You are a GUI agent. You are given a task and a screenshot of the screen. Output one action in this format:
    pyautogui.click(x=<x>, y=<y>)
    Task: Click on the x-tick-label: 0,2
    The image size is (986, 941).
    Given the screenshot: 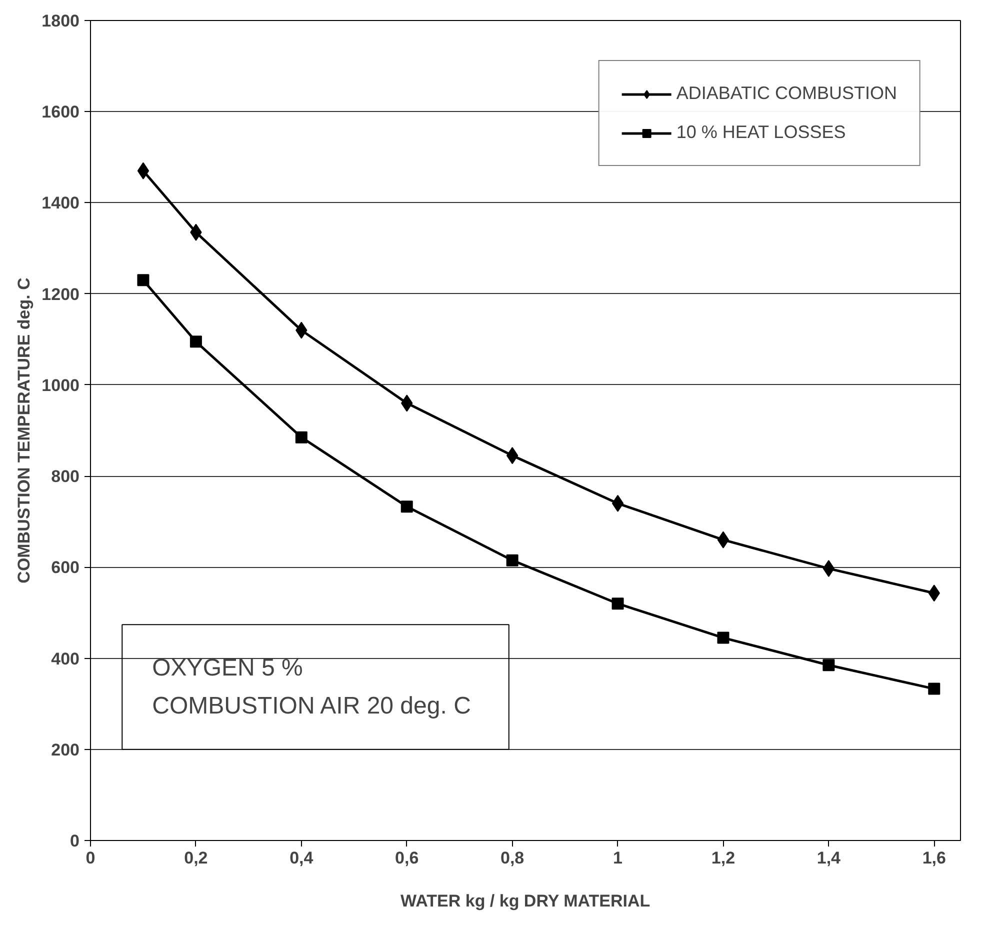 What is the action you would take?
    pyautogui.click(x=196, y=858)
    